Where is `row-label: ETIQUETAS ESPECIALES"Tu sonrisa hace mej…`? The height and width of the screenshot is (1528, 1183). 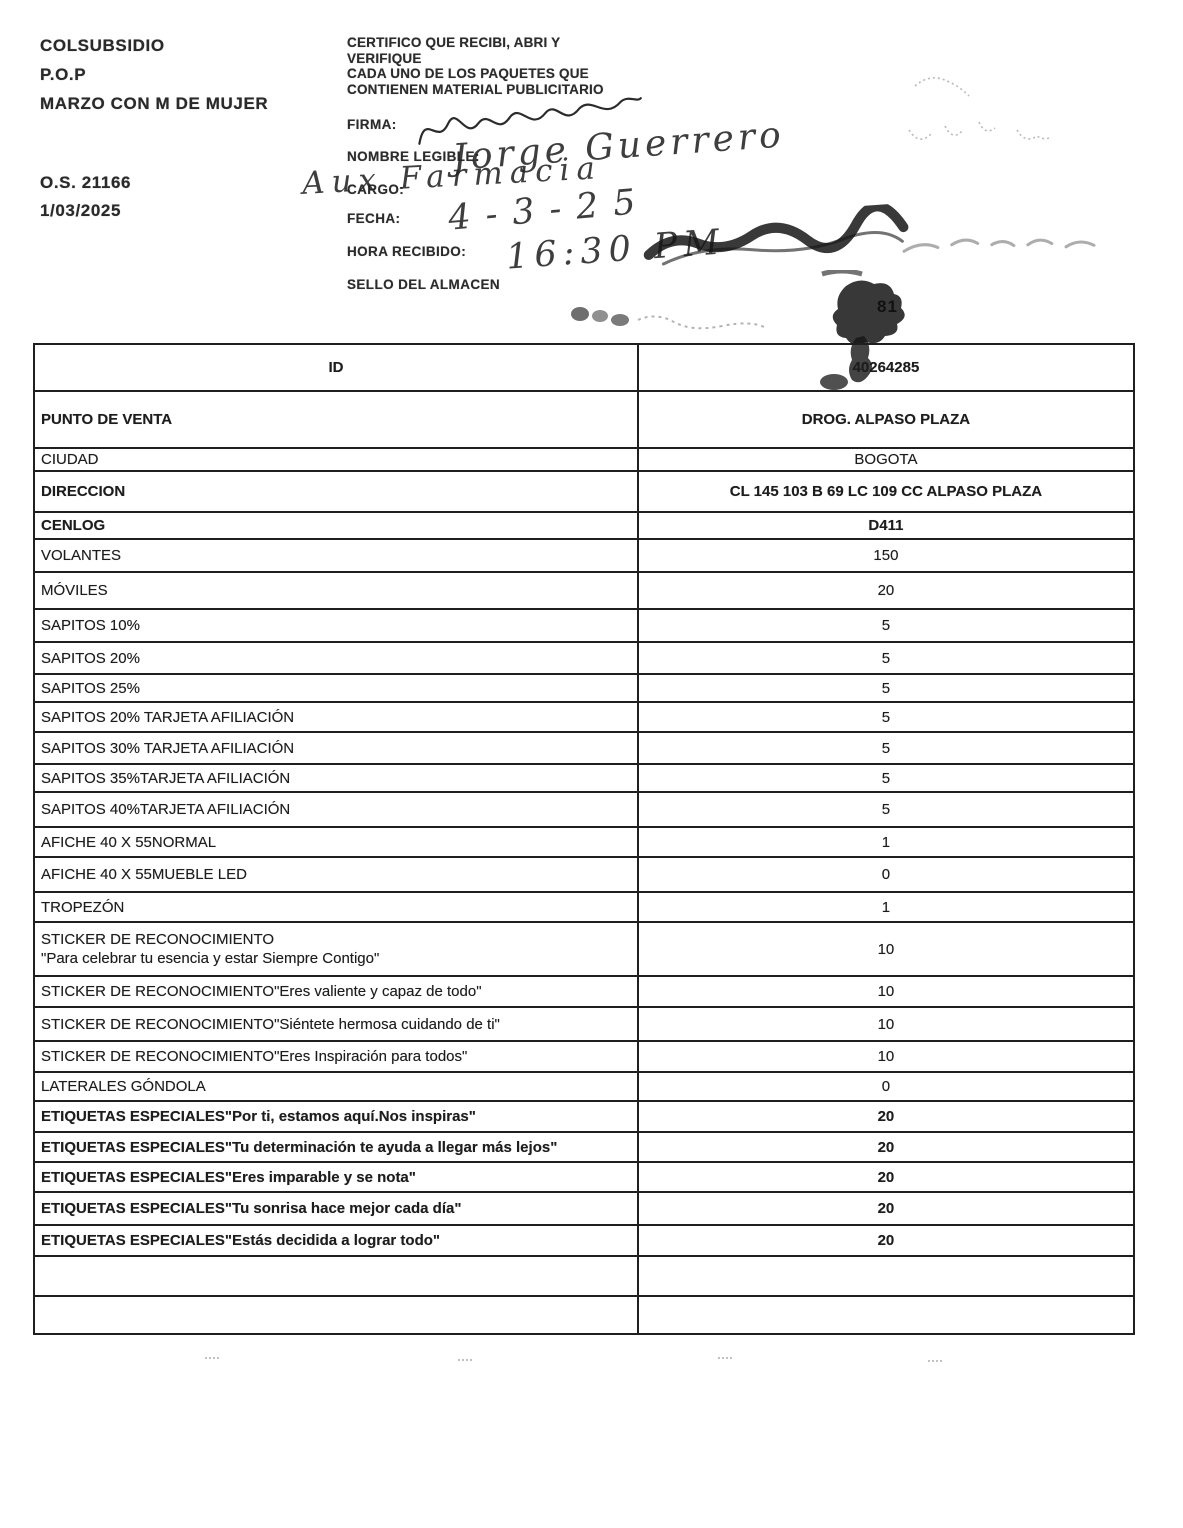 row-label: ETIQUETAS ESPECIALES"Tu sonrisa hace mej… is located at coordinates (336, 1208).